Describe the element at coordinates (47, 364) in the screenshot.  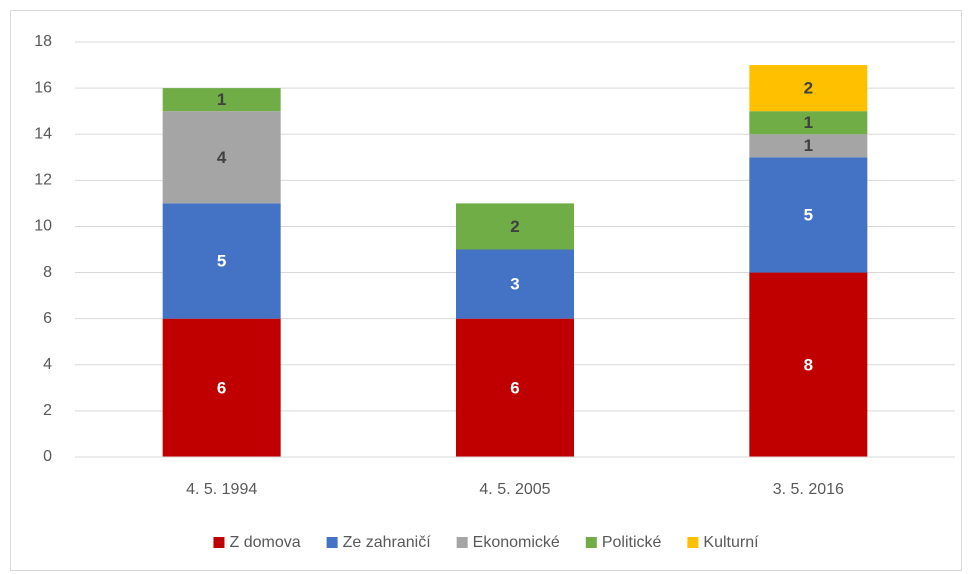
I see `y-tick-label: 4` at that location.